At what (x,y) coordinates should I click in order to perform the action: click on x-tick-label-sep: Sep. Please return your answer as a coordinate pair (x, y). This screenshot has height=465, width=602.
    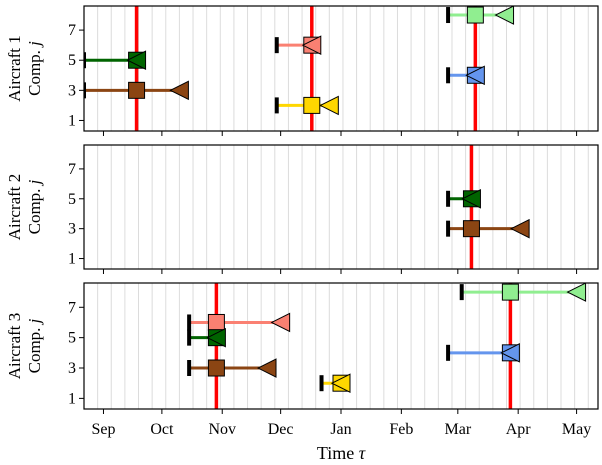
    Looking at the image, I should click on (103, 429).